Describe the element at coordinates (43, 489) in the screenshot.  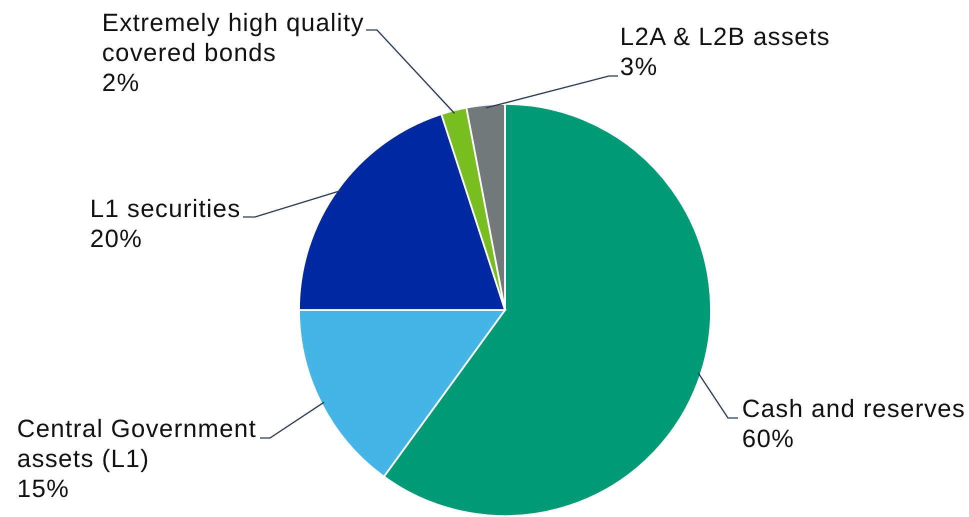
I see `data-label: 15%` at that location.